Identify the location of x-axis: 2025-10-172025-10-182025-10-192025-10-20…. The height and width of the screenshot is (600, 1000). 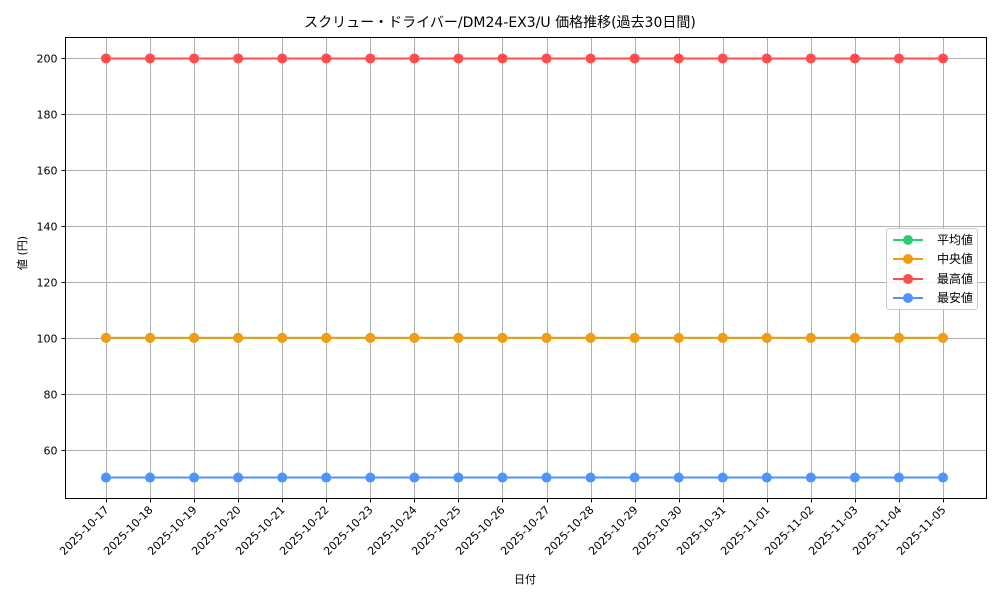
(503, 528).